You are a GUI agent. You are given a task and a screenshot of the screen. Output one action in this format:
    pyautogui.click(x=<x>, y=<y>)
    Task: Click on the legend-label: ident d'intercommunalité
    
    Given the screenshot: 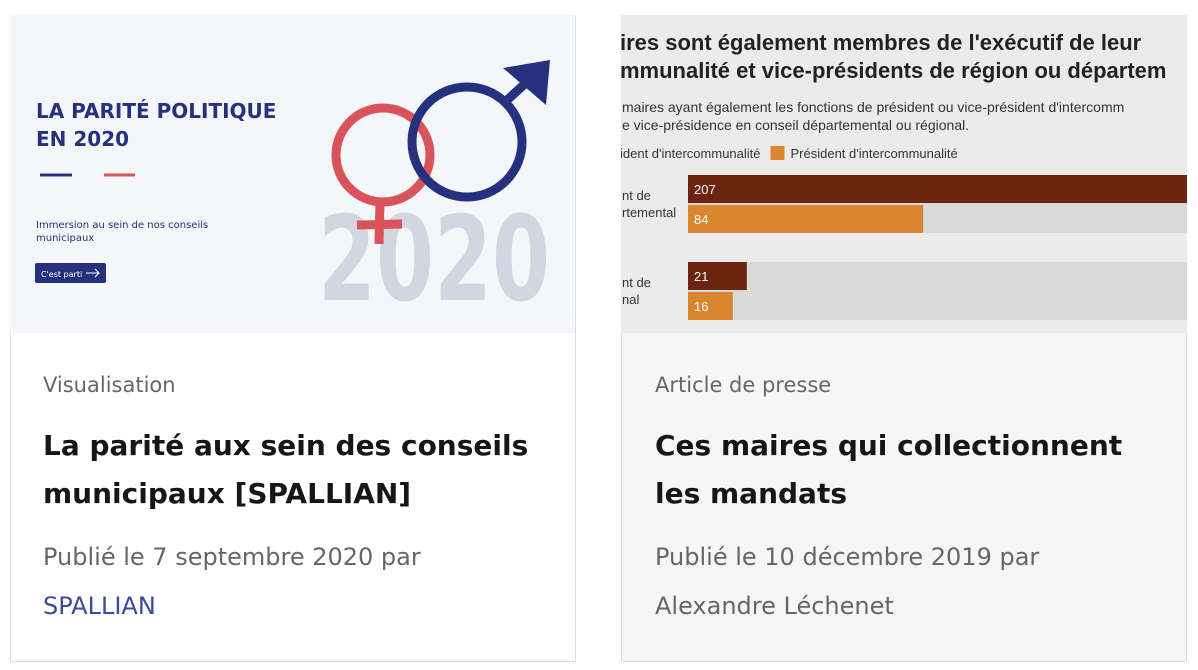 What is the action you would take?
    pyautogui.click(x=690, y=153)
    